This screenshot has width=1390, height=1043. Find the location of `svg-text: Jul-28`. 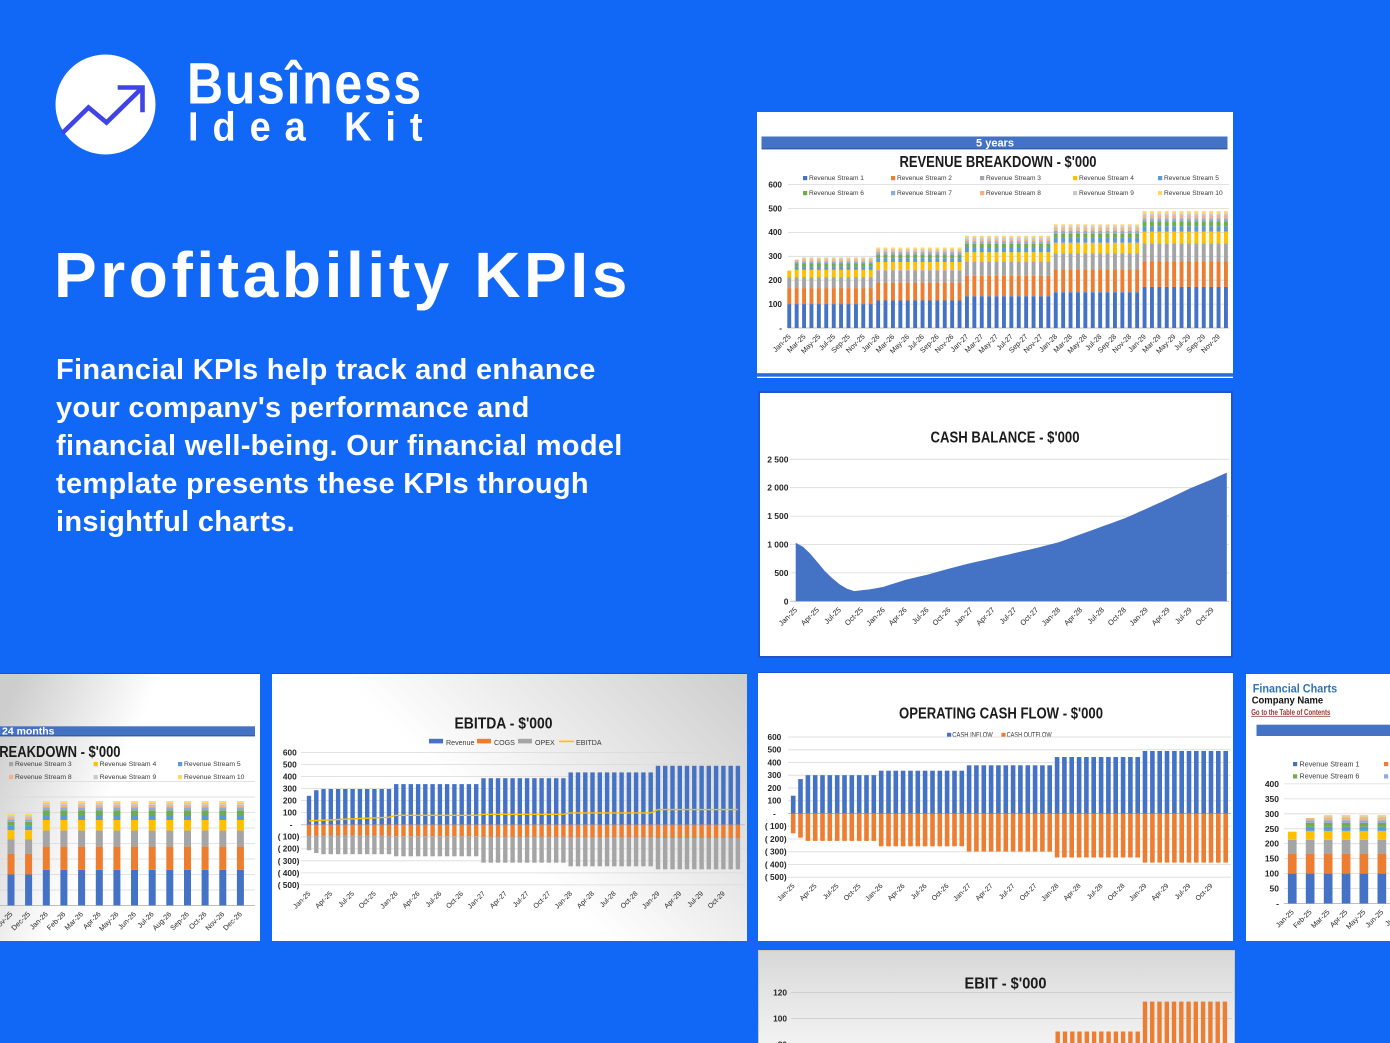

svg-text: Jul-28 is located at coordinates (608, 899).